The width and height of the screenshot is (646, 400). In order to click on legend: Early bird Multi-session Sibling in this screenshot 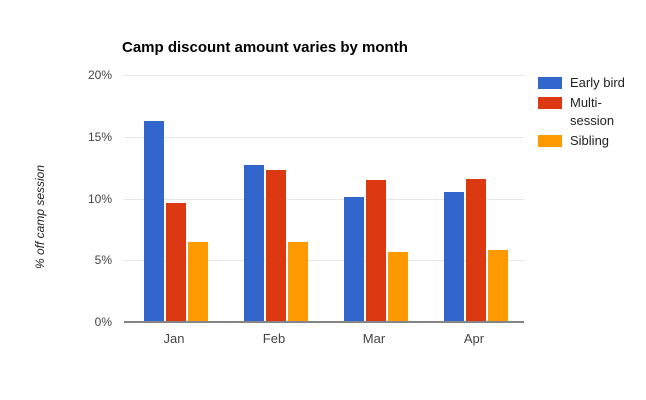, I will do `click(590, 113)`.